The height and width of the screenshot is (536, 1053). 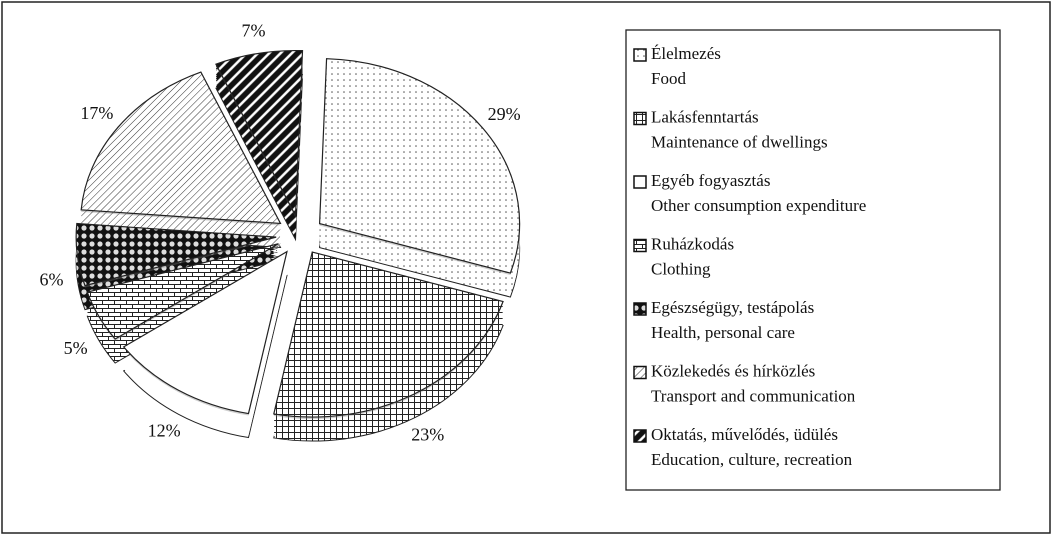 What do you see at coordinates (96, 113) in the screenshot?
I see `data-label: 17%` at bounding box center [96, 113].